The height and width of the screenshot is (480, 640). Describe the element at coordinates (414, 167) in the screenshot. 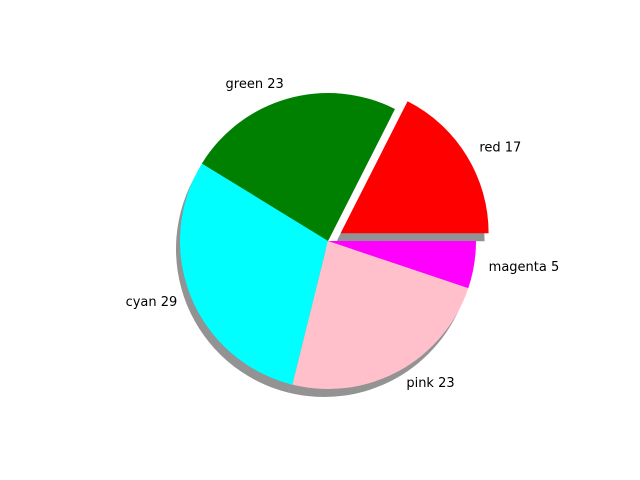

I see `pie-slice-red` at that location.